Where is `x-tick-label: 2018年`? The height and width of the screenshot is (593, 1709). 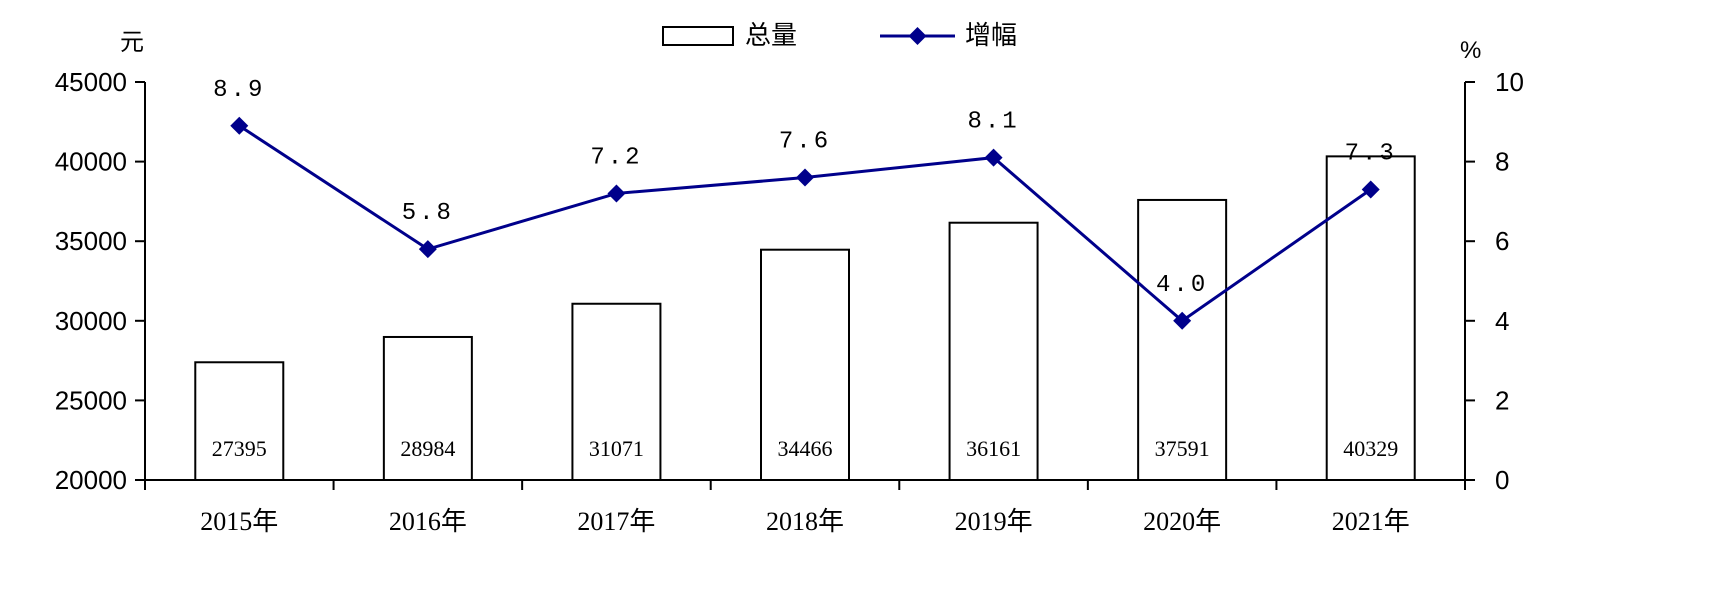
x-tick-label: 2018年 is located at coordinates (805, 521).